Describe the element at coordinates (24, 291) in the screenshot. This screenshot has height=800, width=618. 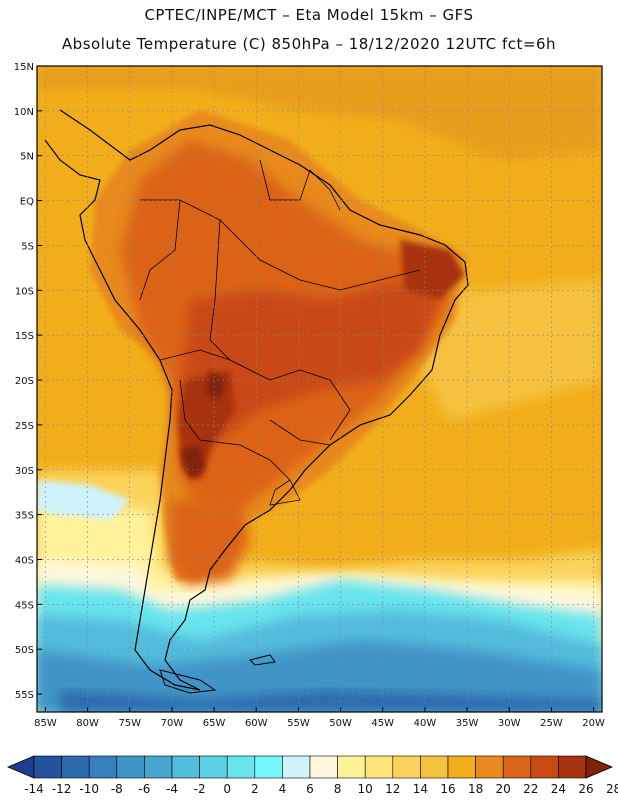
I see `lat-label: 10S` at that location.